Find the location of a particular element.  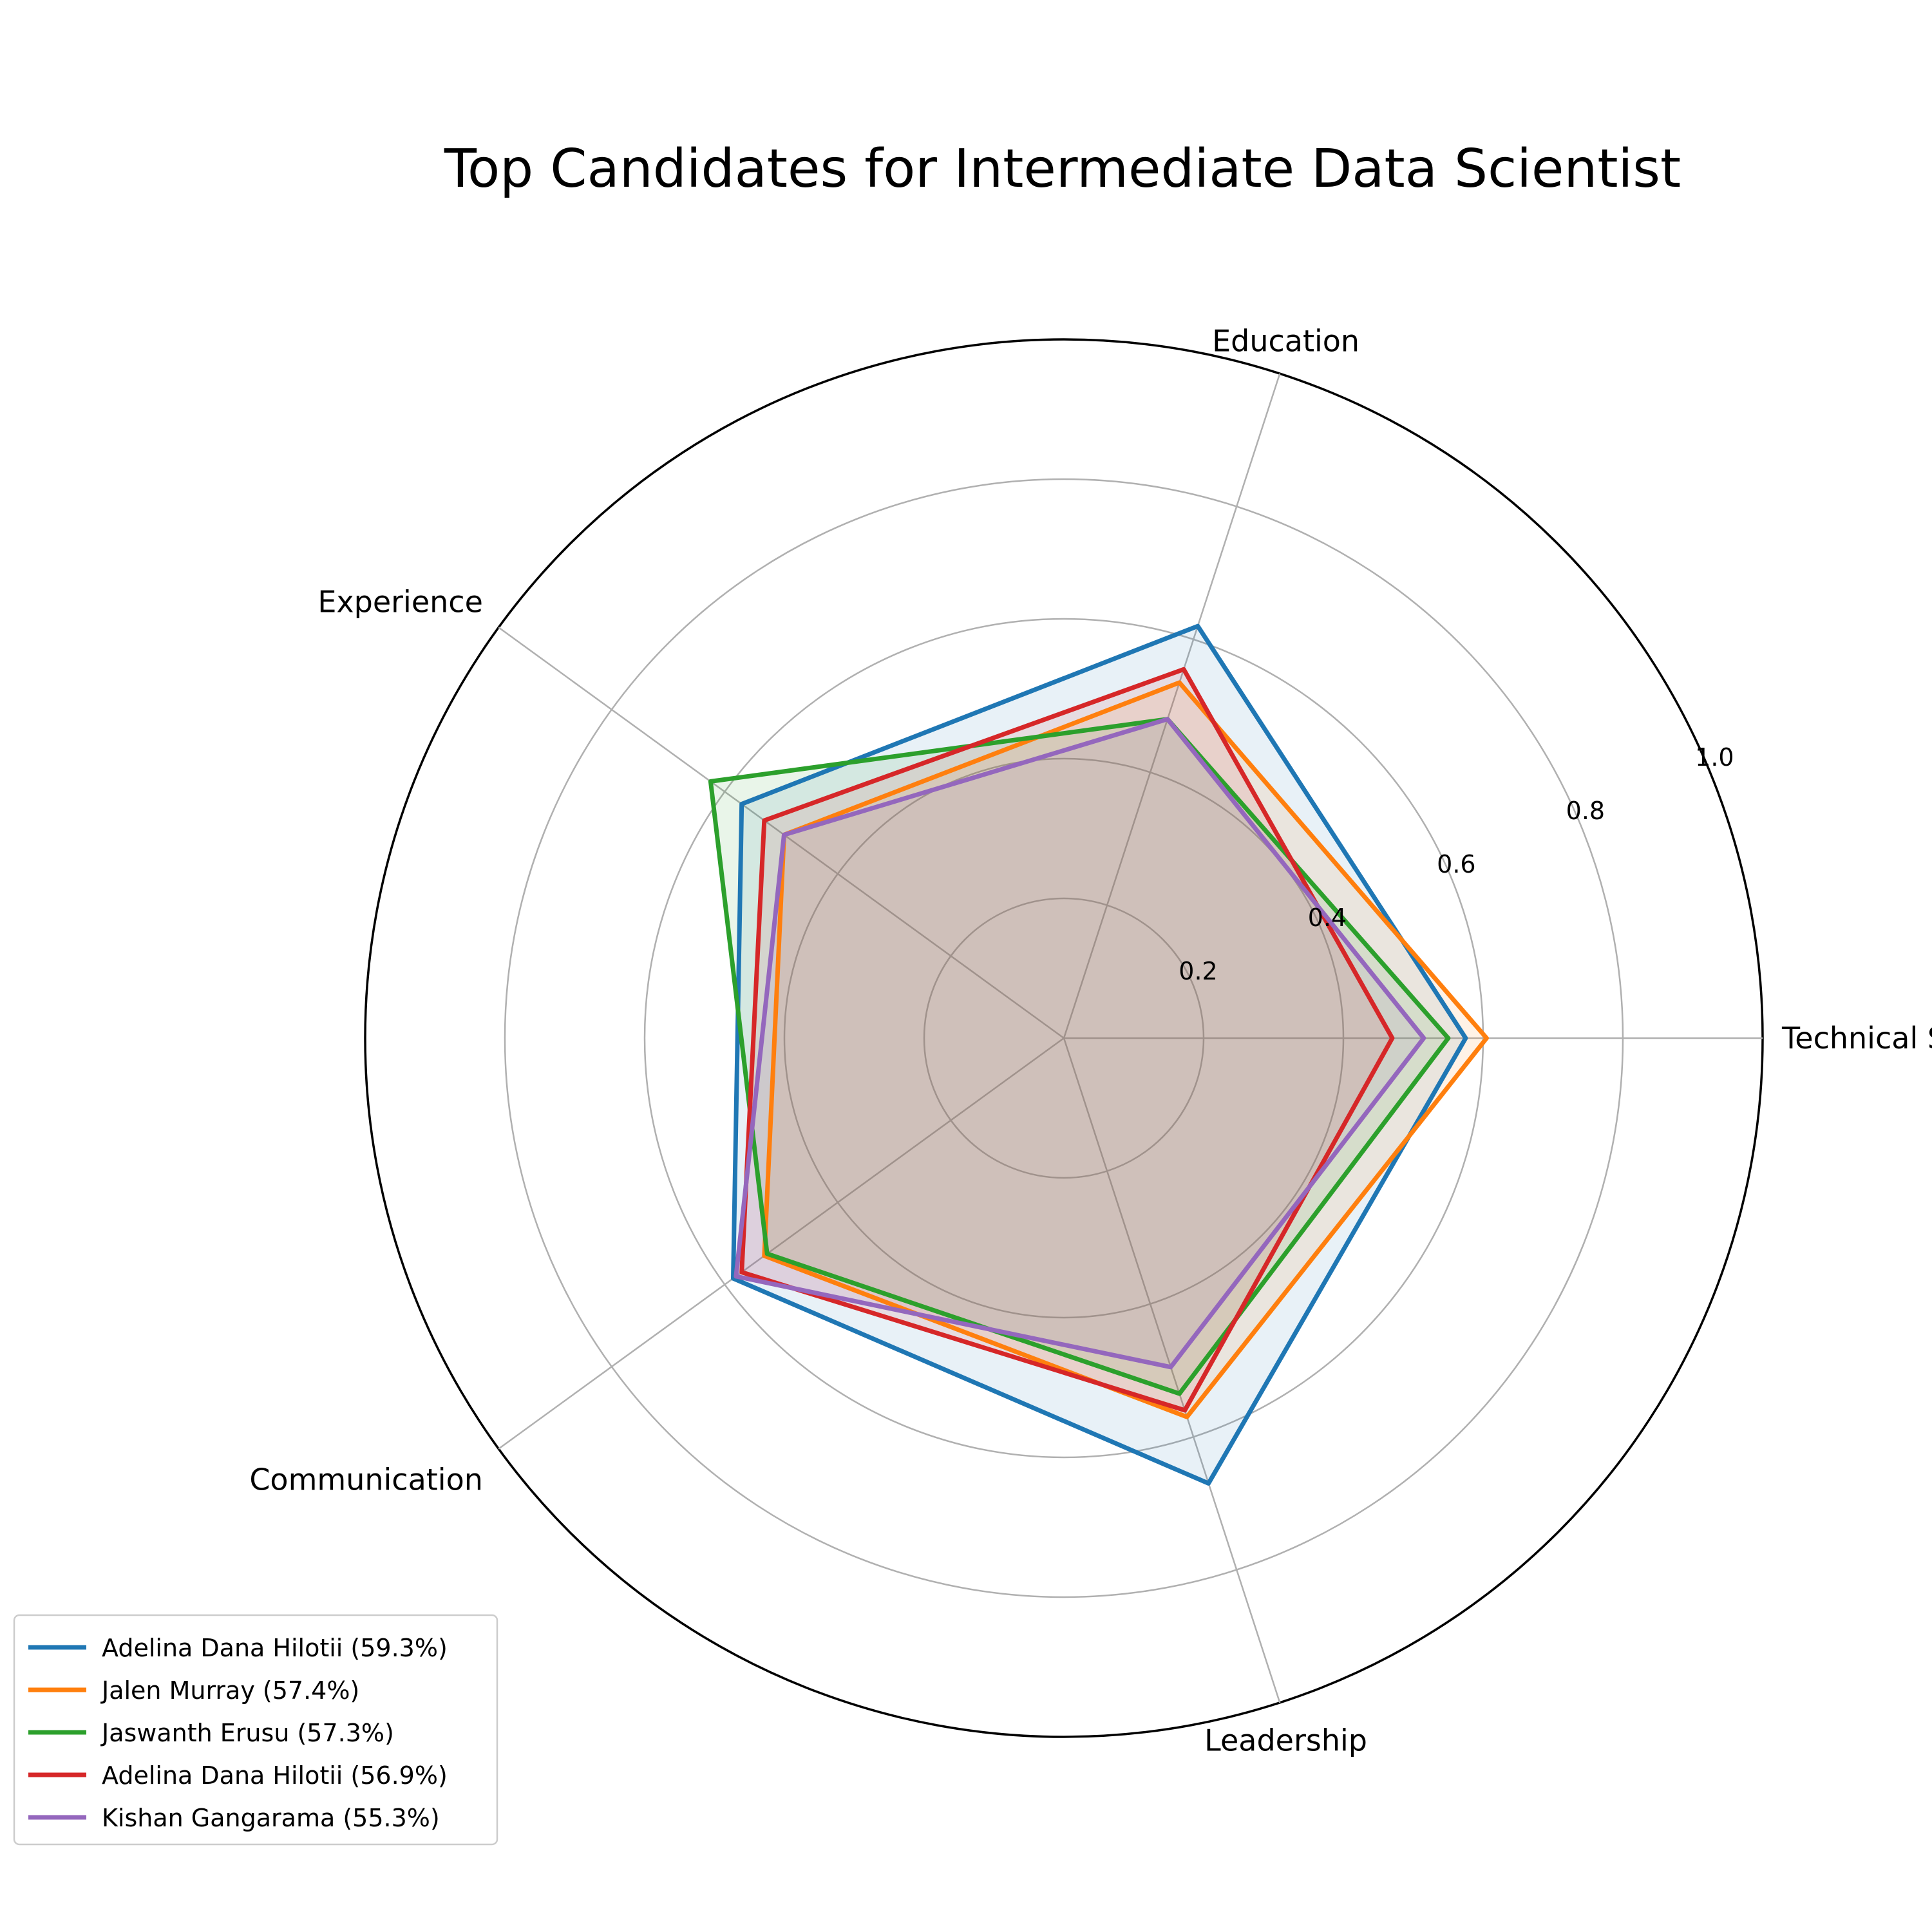

radial-tick-label: 0.6 is located at coordinates (1456, 864).